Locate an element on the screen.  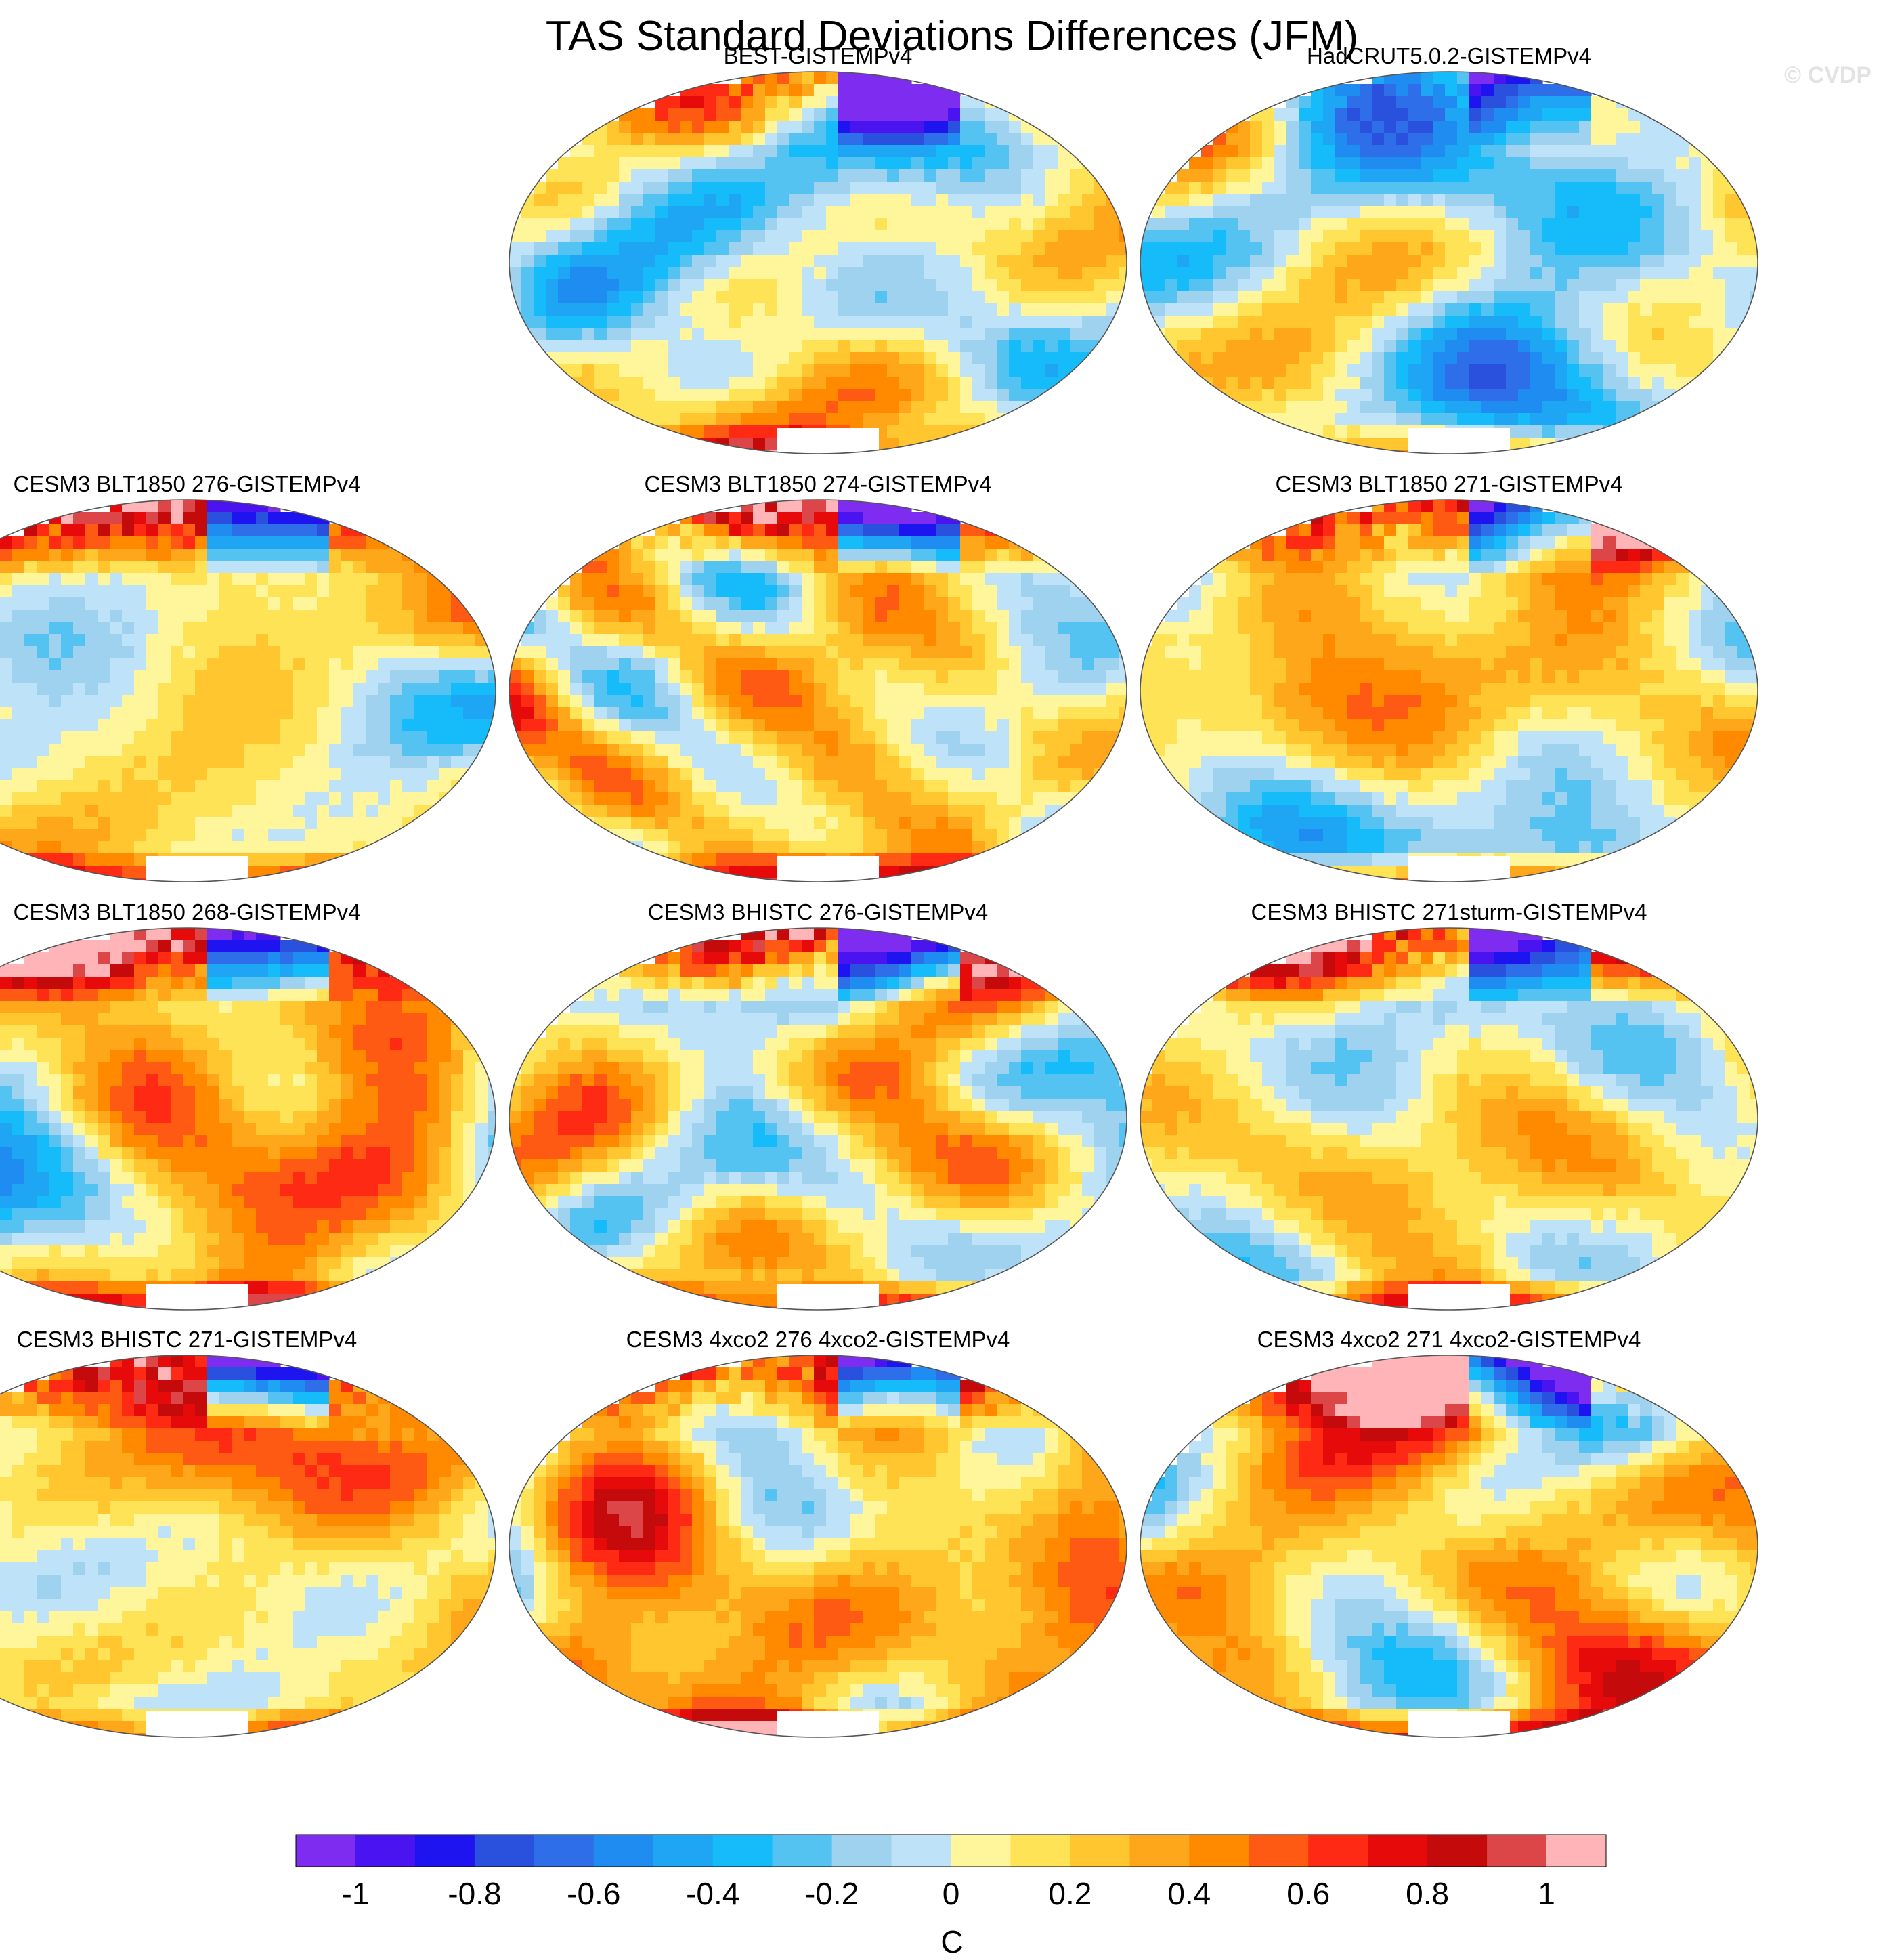
panel-label: CESM3 BHISTC 276-GISTEMPv4 is located at coordinates (818, 911).